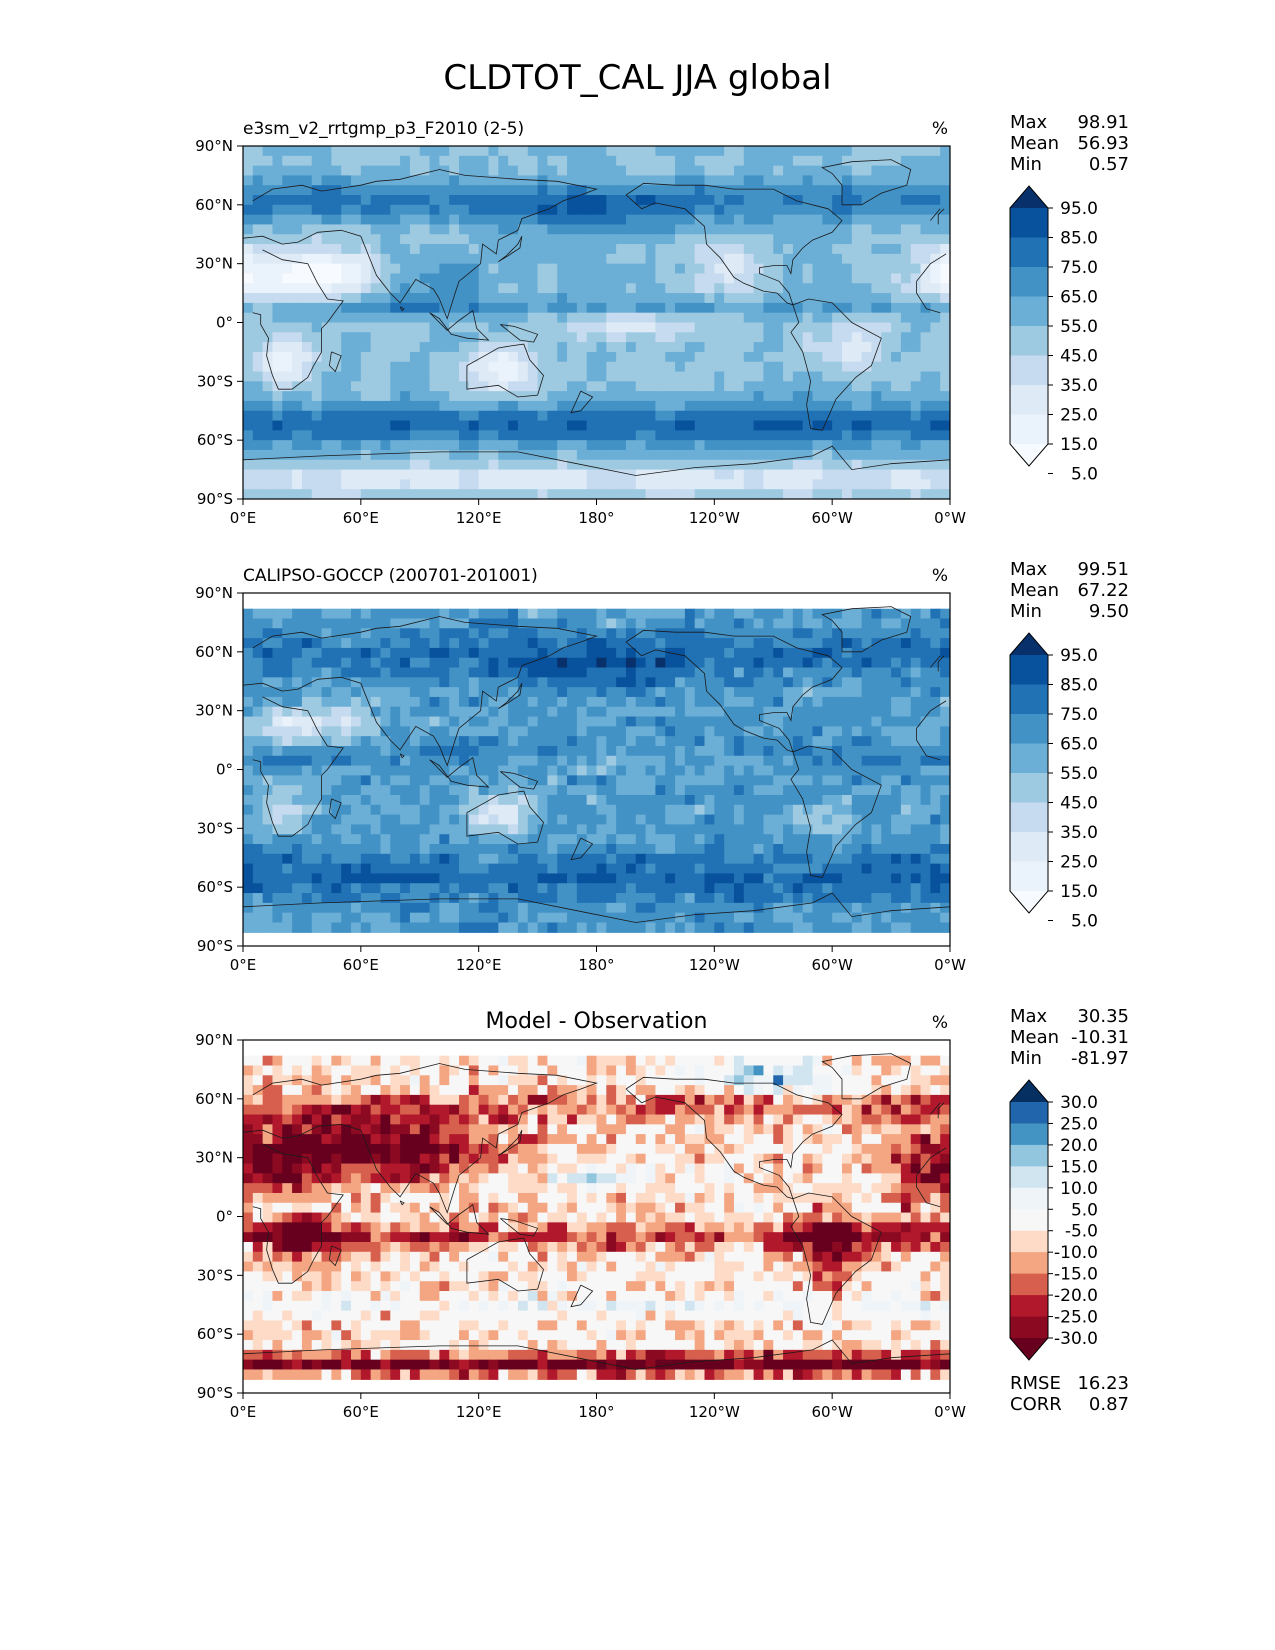 The width and height of the screenshot is (1275, 1650). Describe the element at coordinates (1079, 268) in the screenshot. I see `colorbar-label: 75.0` at that location.